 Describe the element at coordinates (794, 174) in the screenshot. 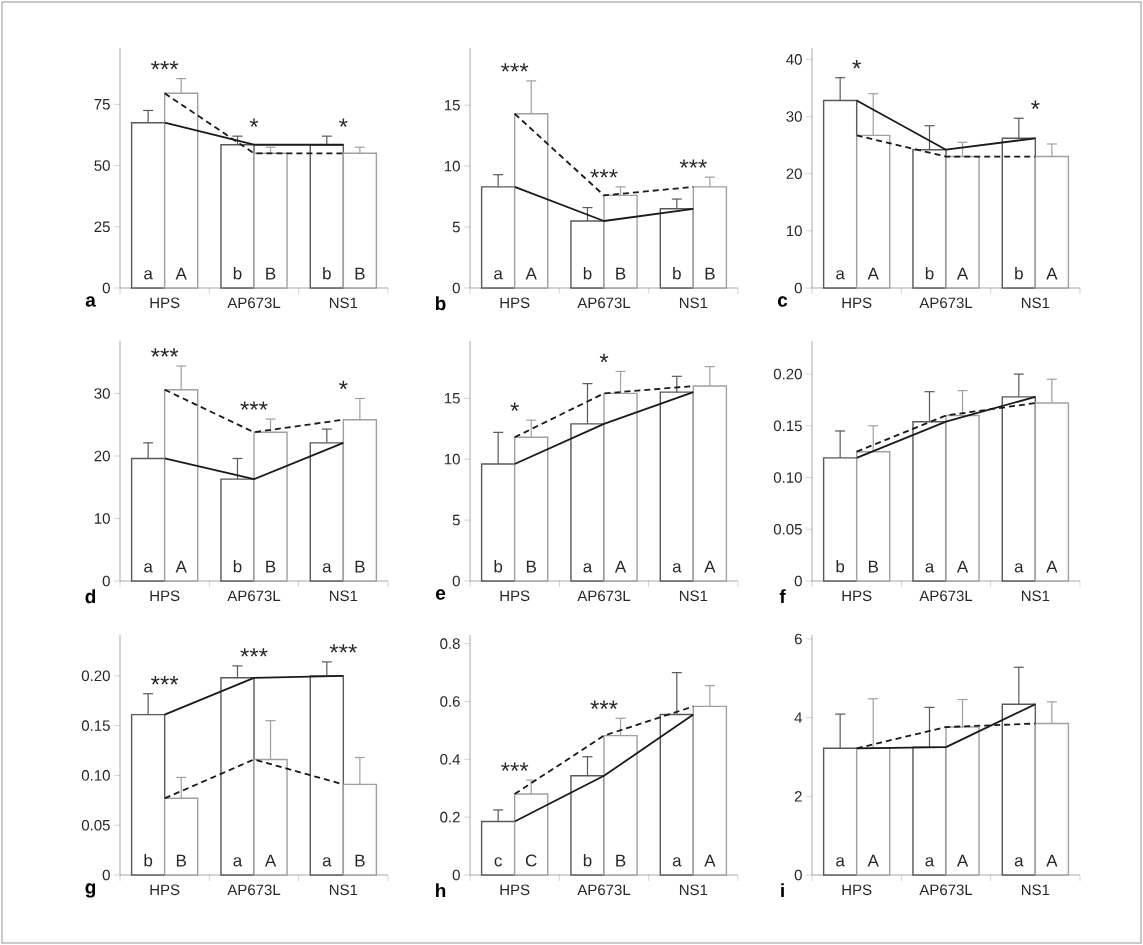

I see `y-tick-label: 20` at that location.